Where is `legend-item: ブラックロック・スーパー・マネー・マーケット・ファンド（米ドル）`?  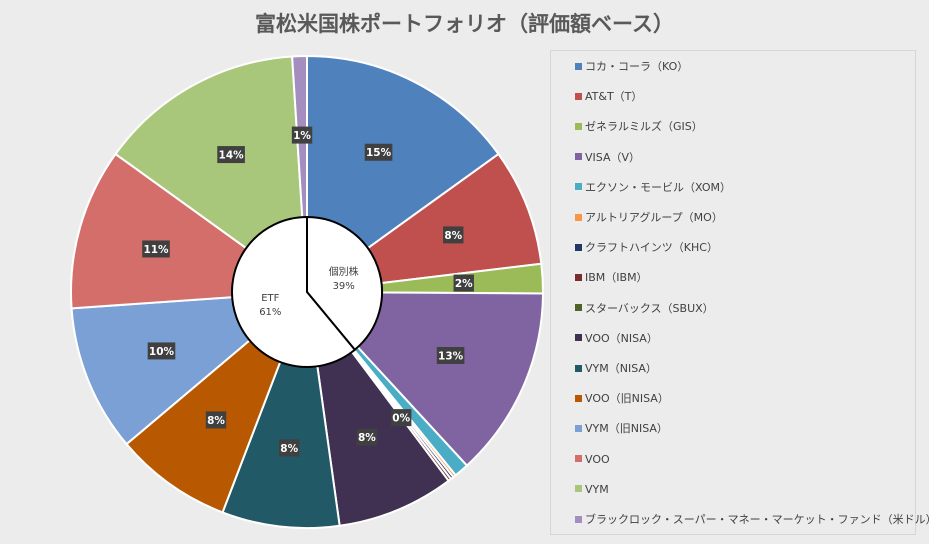 legend-item: ブラックロック・スーパー・マネー・マーケット・ファンド（米ドル） is located at coordinates (752, 520).